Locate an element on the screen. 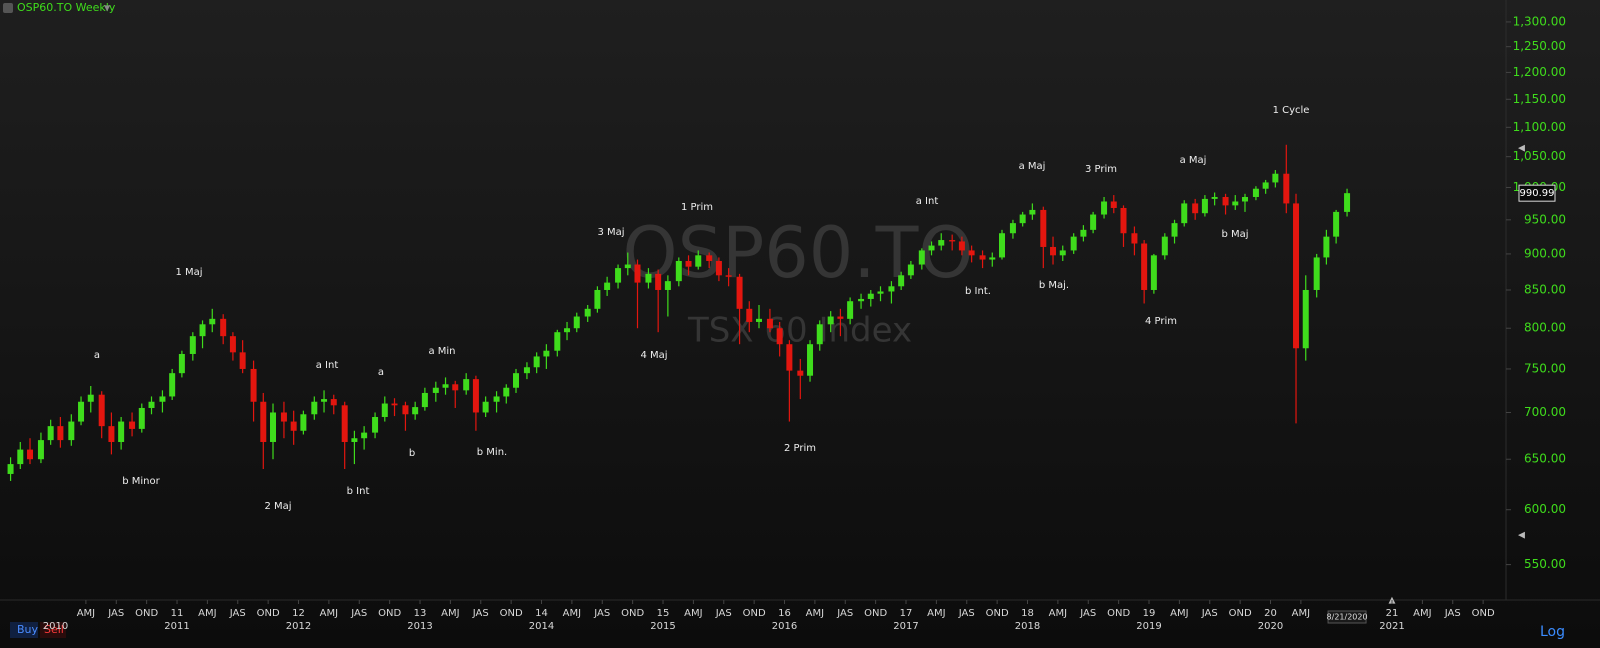  wave-label: b Int. is located at coordinates (978, 291).